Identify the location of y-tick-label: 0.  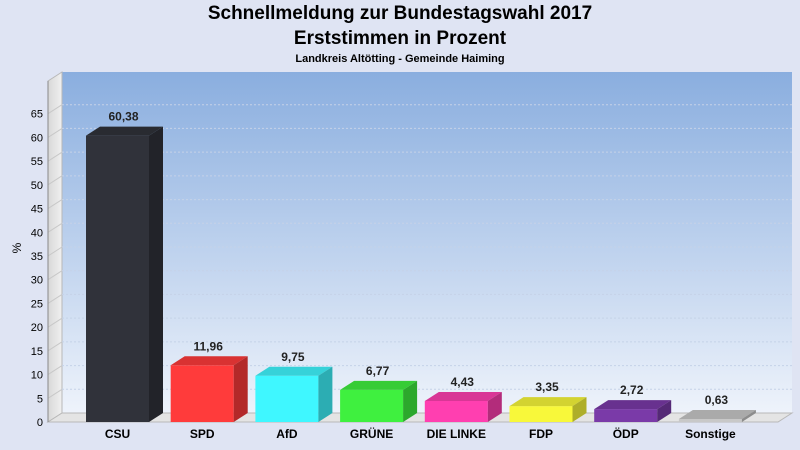
(40, 423).